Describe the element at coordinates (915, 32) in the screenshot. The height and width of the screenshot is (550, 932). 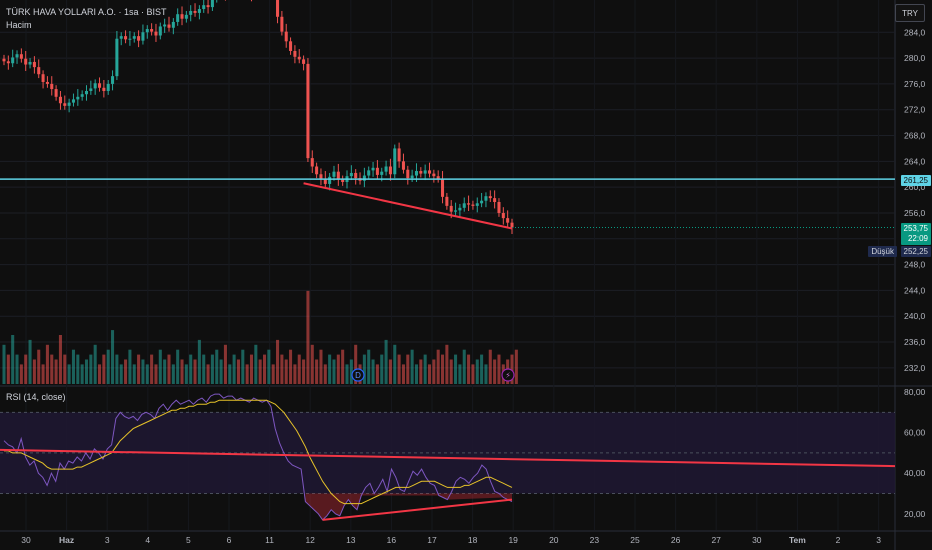
I see `price-tick-label: 284,0` at that location.